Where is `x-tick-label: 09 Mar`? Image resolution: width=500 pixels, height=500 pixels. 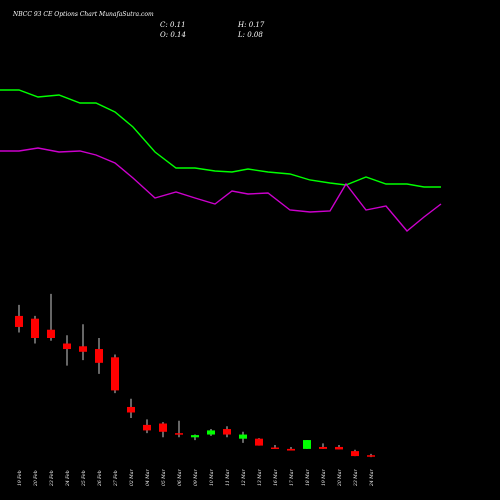 x-tick-label: 09 Mar is located at coordinates (196, 477).